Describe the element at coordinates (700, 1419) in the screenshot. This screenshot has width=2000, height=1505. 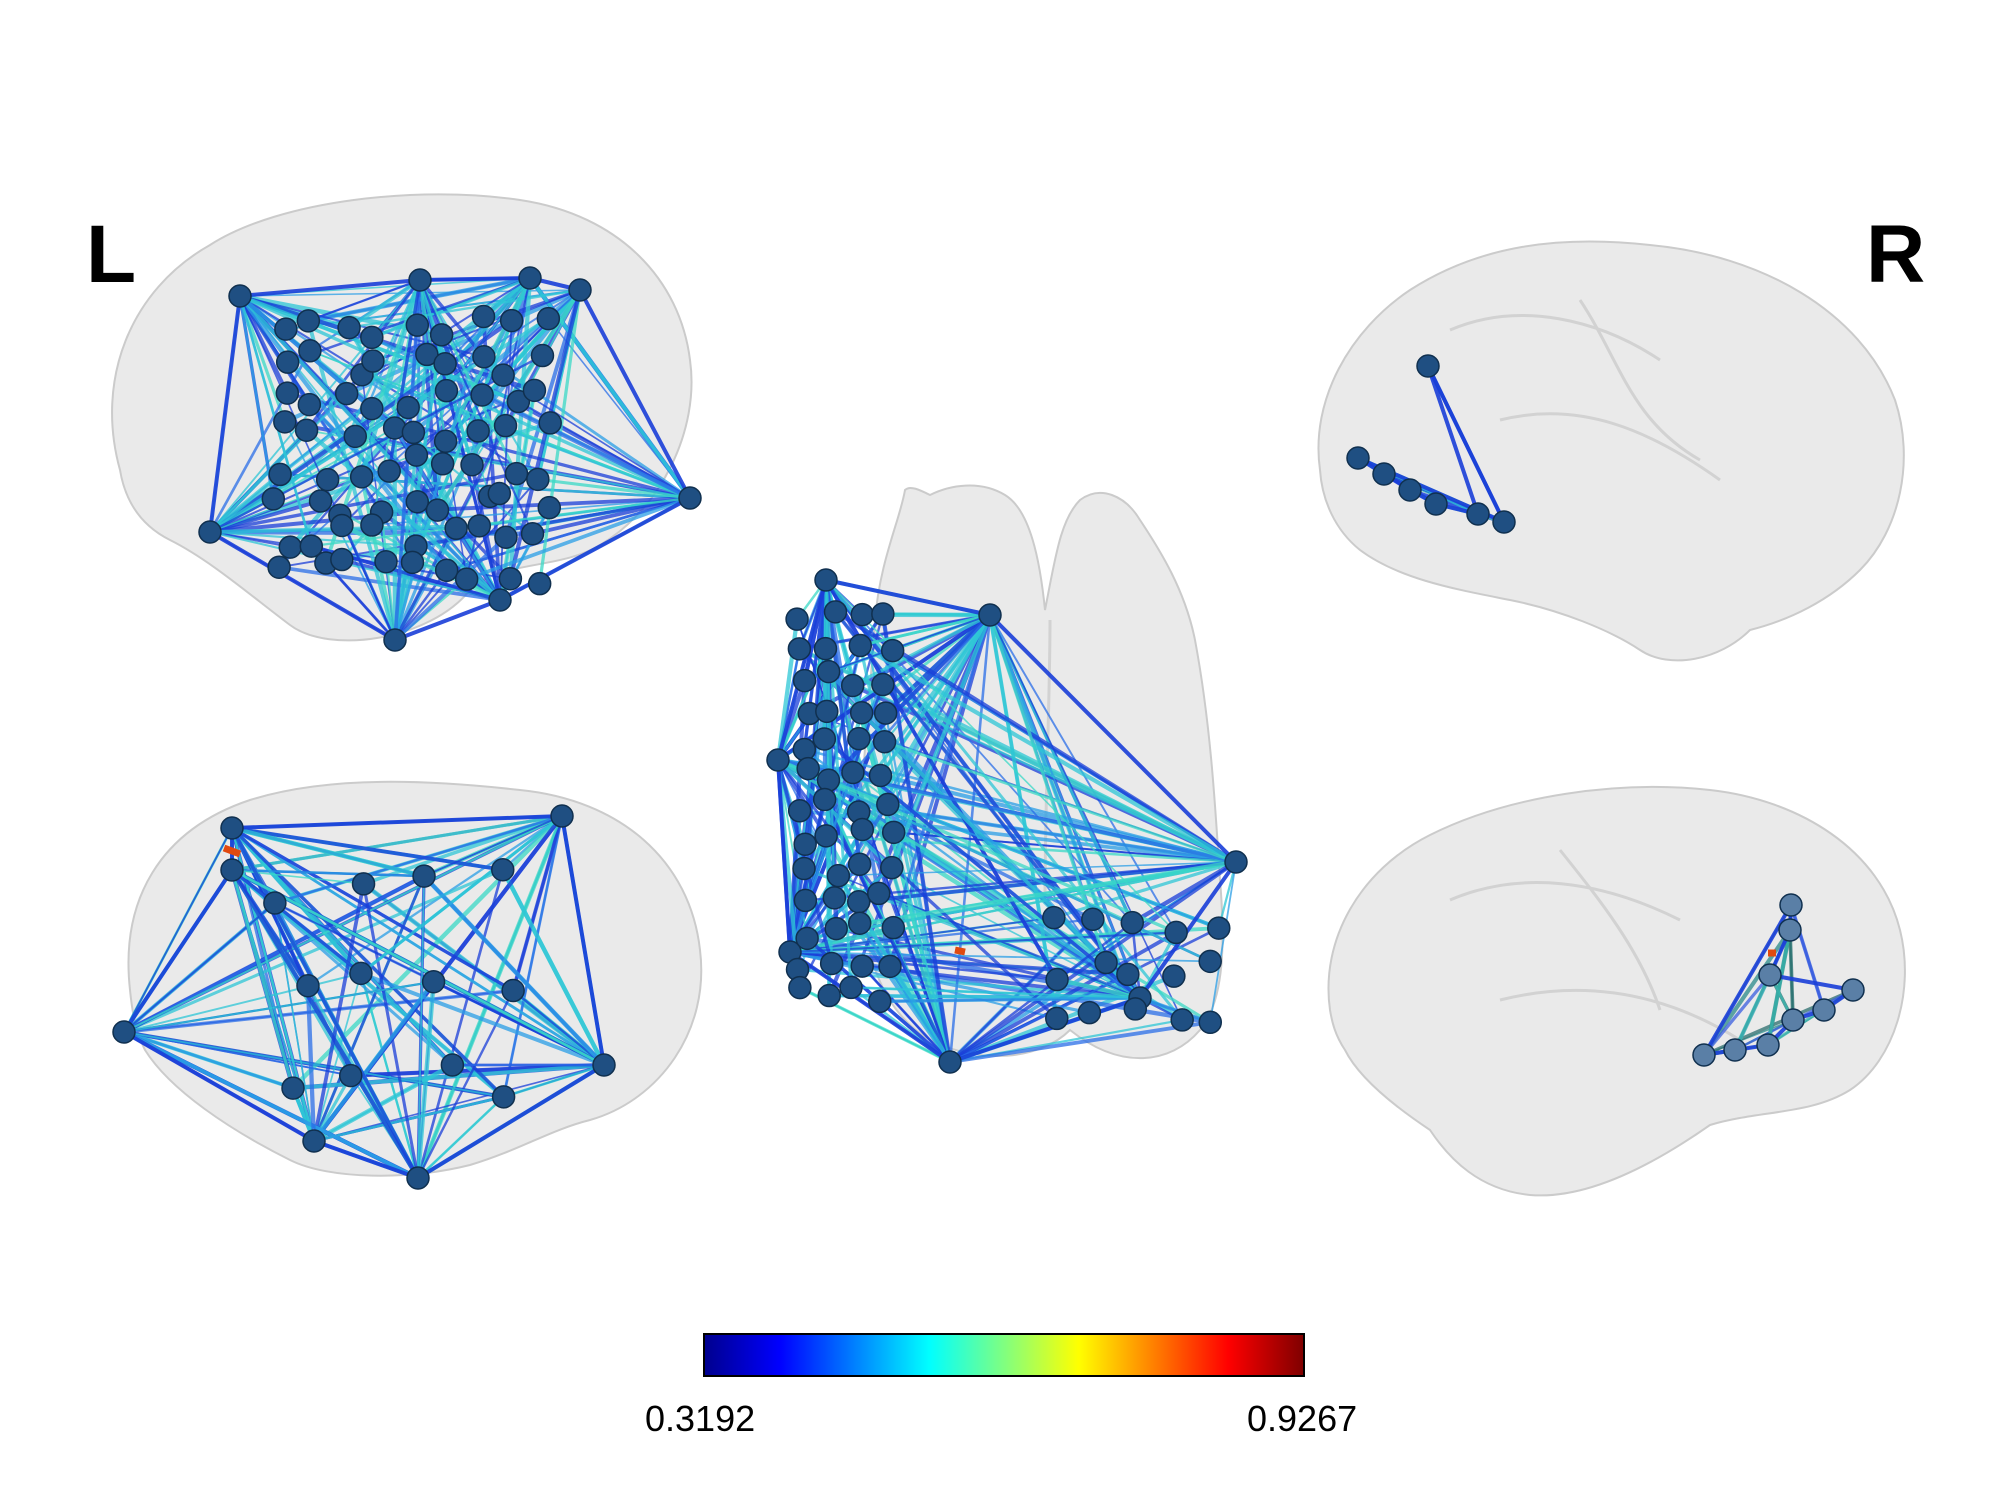
I see `colorbar-min-label: 0.3192` at that location.